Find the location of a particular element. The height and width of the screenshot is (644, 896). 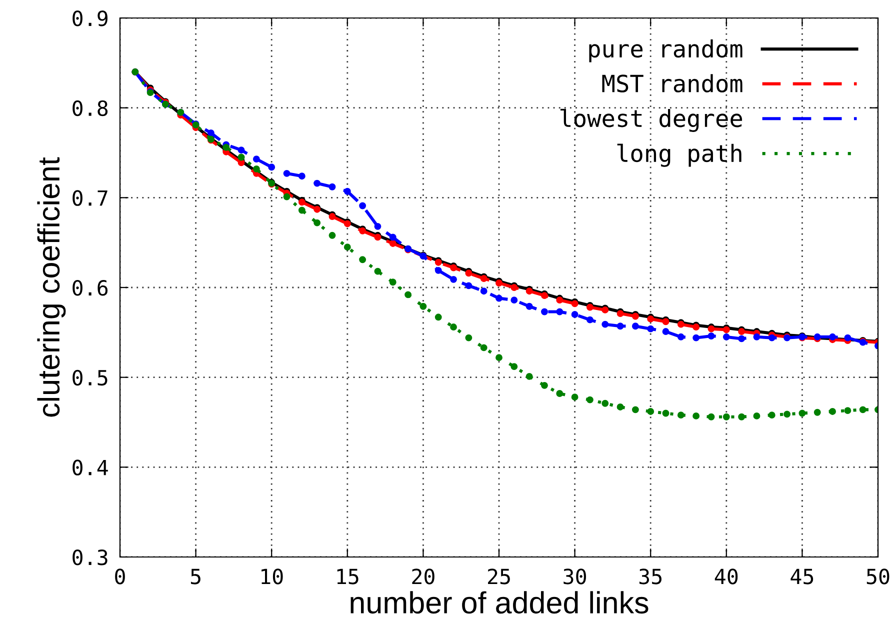

x-tick-label: 0 is located at coordinates (120, 576).